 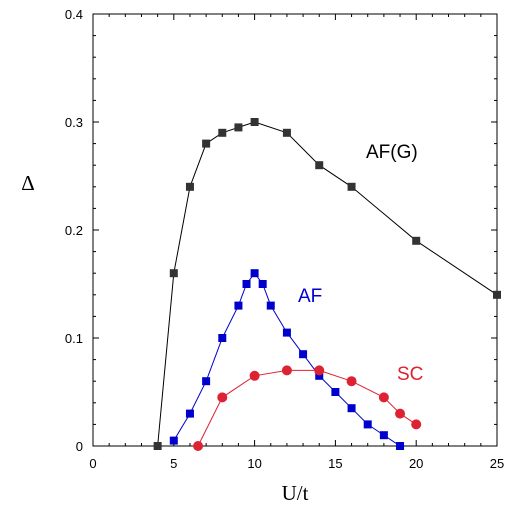 What do you see at coordinates (92, 463) in the screenshot?
I see `x-tick-label: 0` at bounding box center [92, 463].